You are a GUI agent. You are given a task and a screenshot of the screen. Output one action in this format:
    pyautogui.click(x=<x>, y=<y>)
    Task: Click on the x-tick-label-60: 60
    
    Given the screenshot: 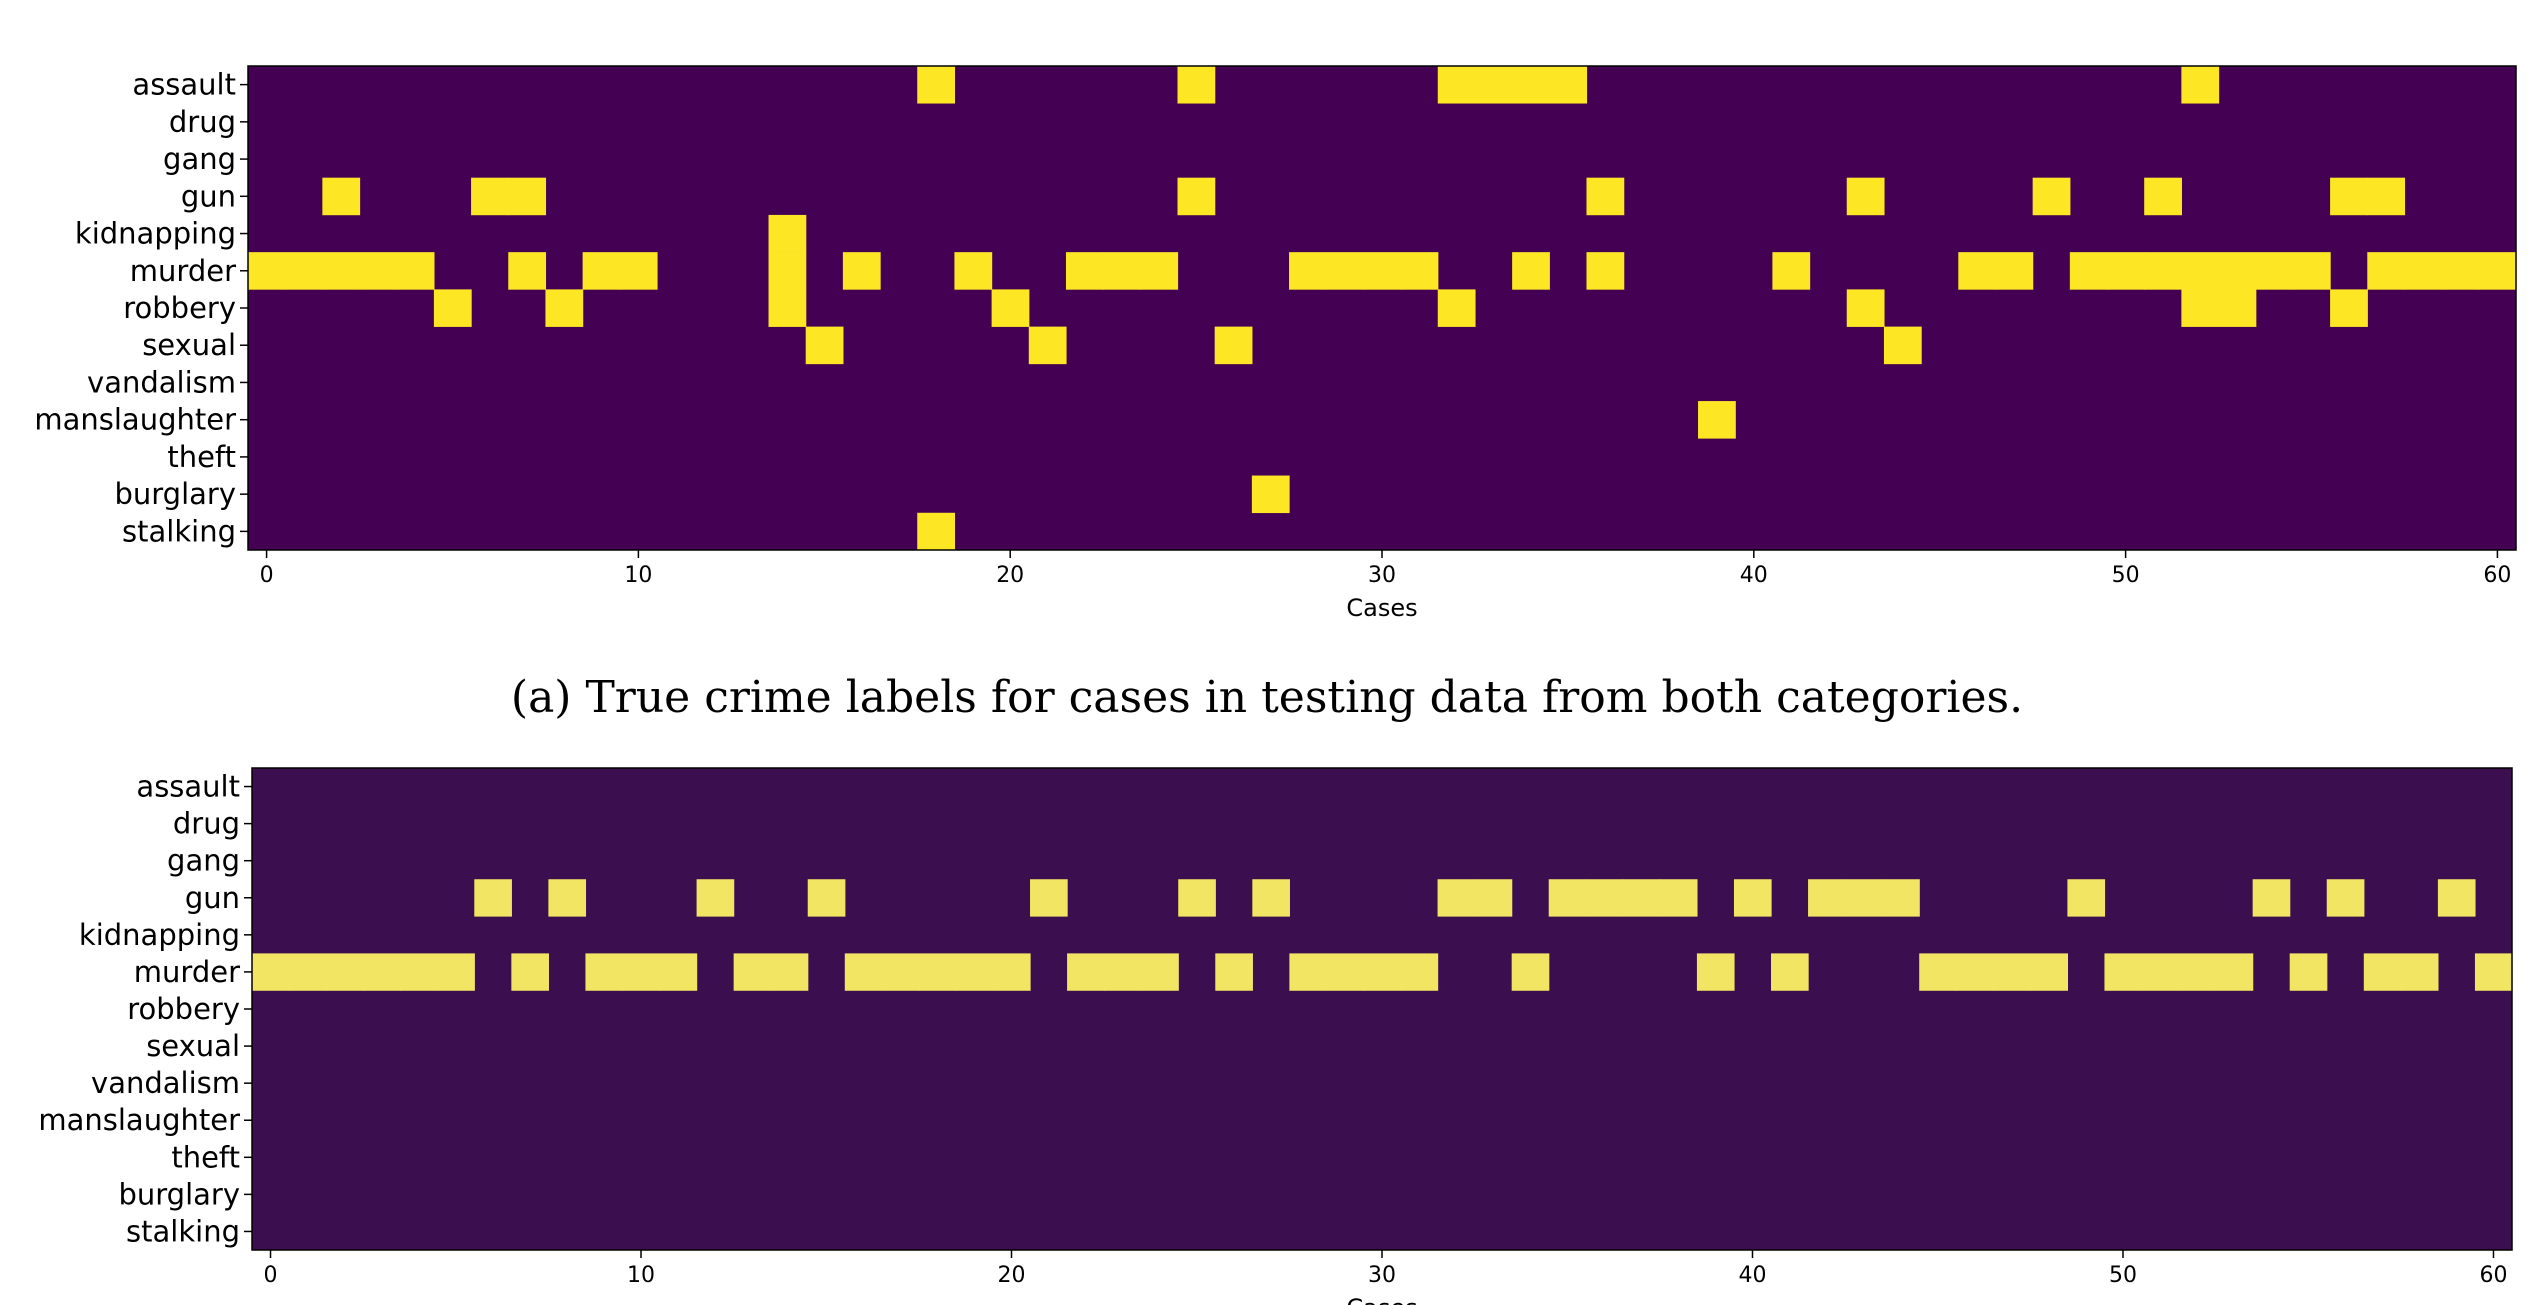 What is the action you would take?
    pyautogui.click(x=2497, y=575)
    